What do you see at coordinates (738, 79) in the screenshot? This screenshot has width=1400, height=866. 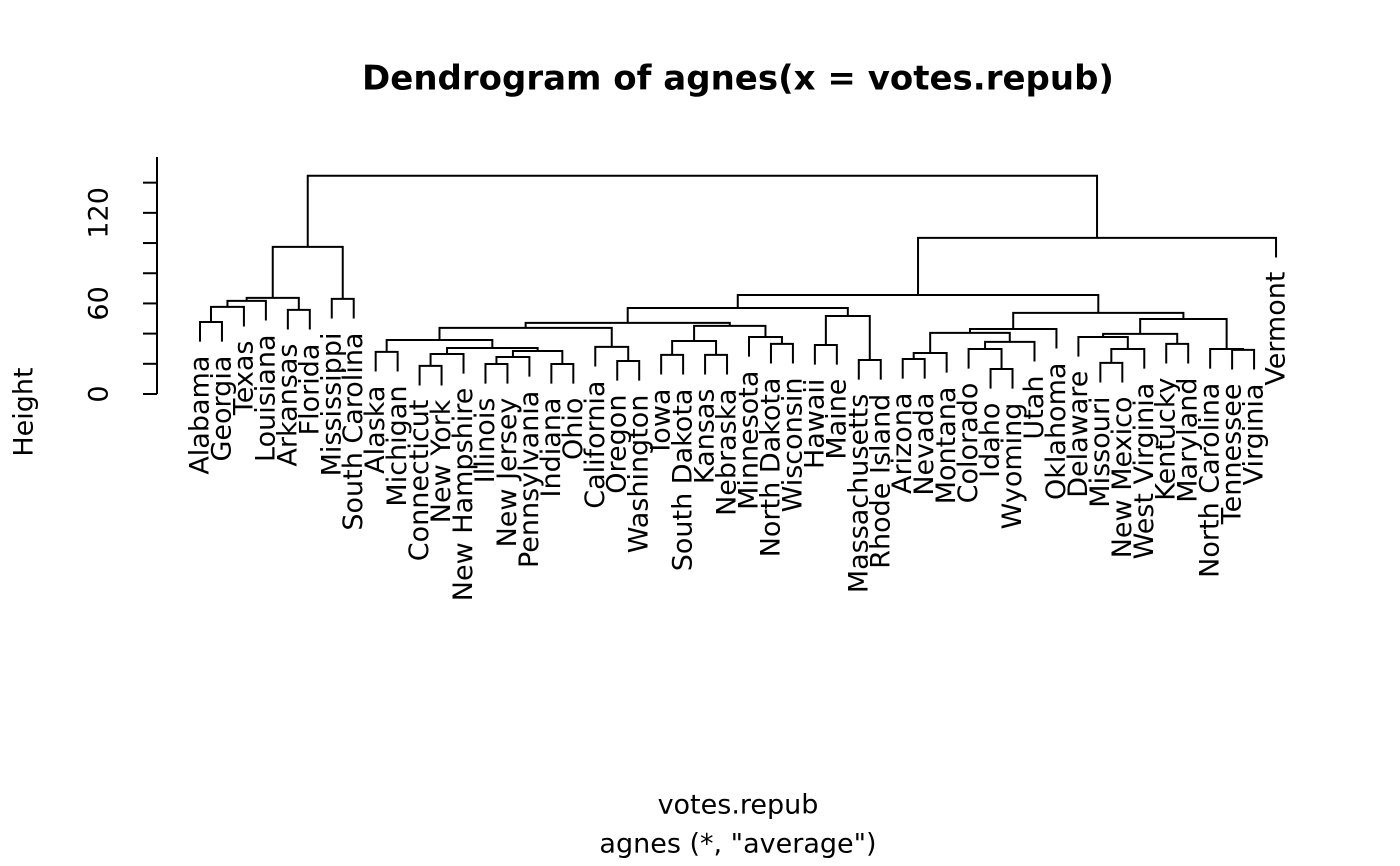 I see `chart-title: Dendrogram of agnes(x = votes.repub)` at bounding box center [738, 79].